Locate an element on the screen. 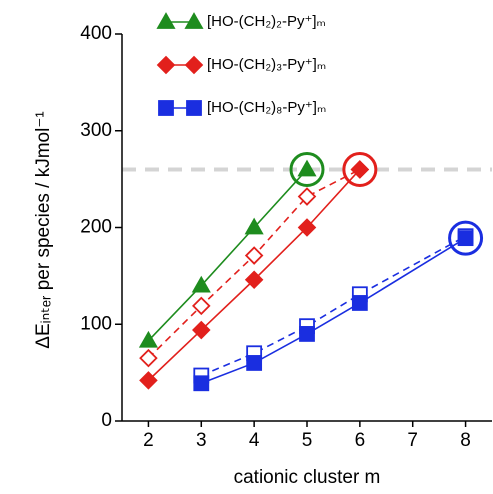  x-tick-label: 5 is located at coordinates (307, 440).